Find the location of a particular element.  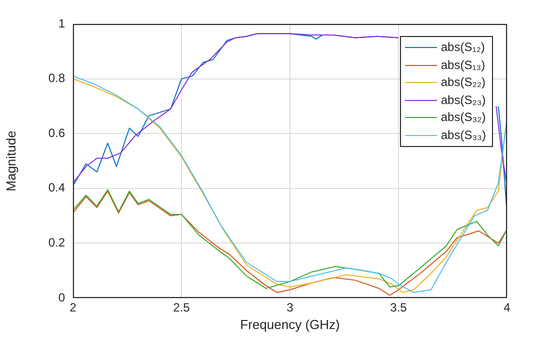

legend-label: abs(S₃₂) is located at coordinates (463, 117).